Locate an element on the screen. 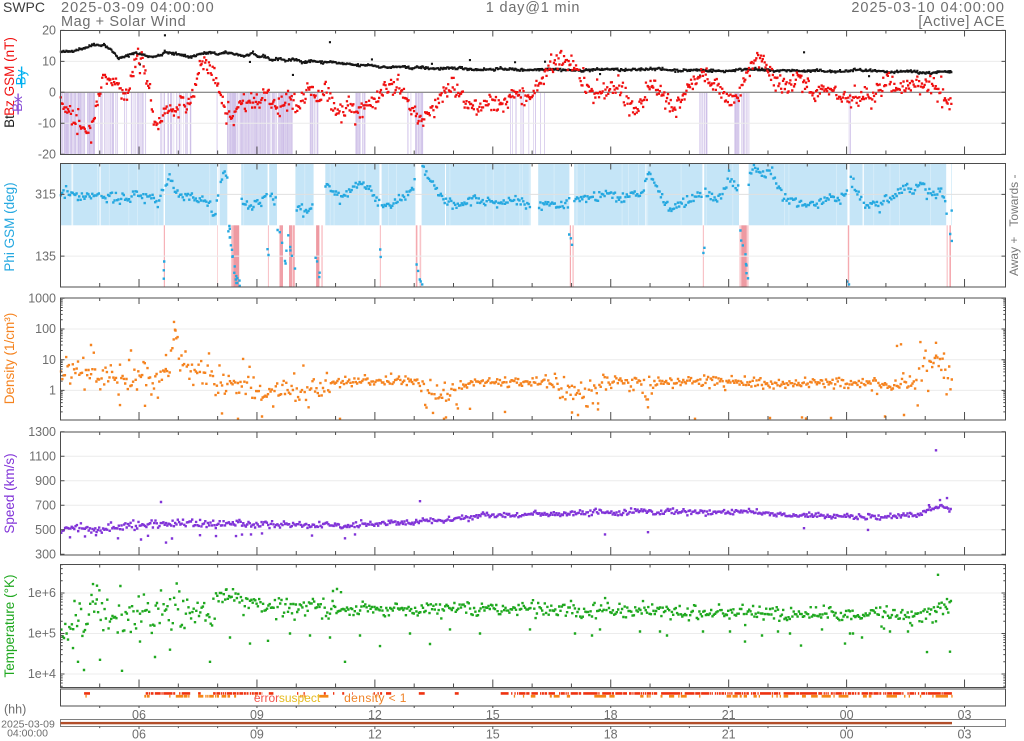  svg-text: 700 is located at coordinates (45, 505).